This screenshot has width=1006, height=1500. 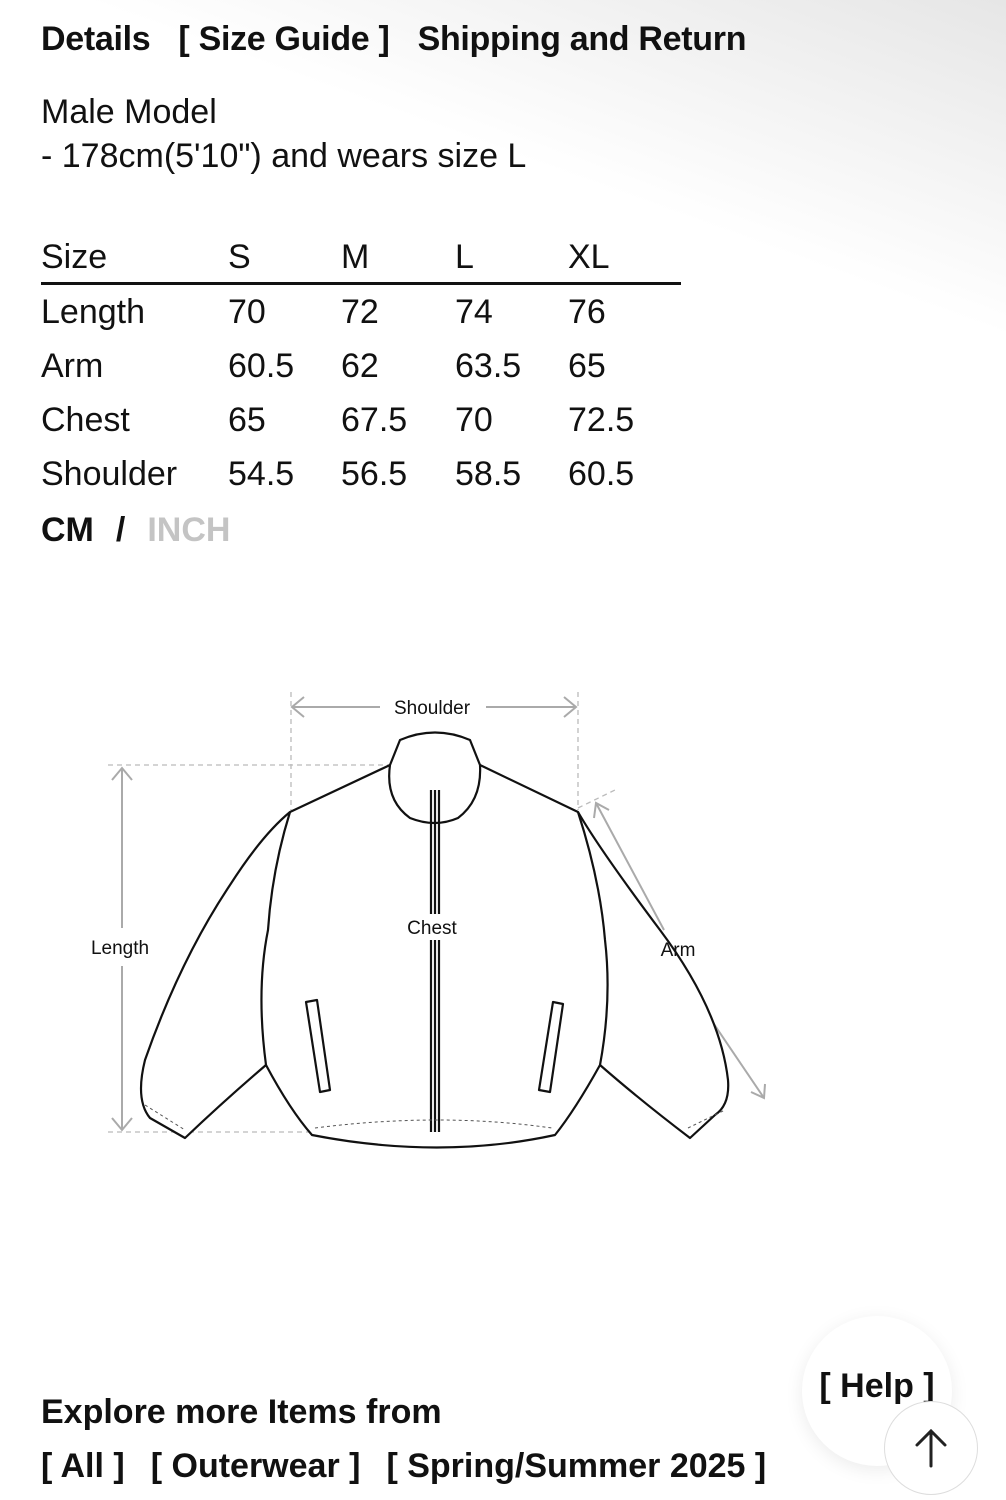 I want to click on cell: 67.5, so click(x=374, y=419).